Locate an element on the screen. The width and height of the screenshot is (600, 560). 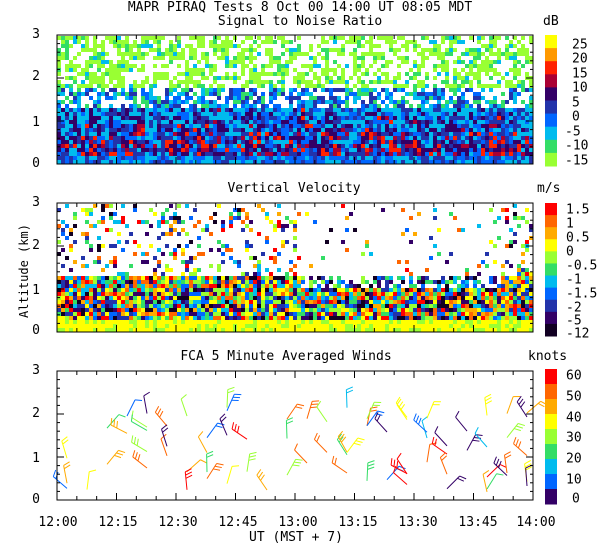
x-tick-label: 12:15 is located at coordinates (118, 522).